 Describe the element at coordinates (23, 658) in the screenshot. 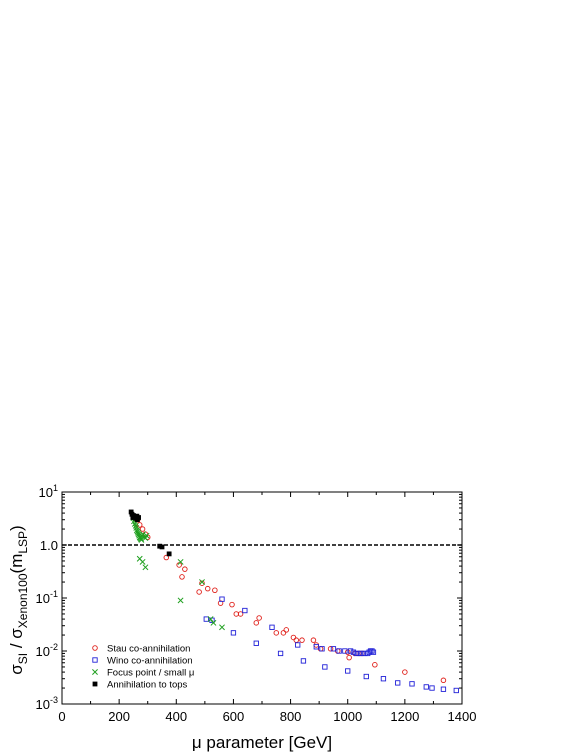

I see `y-title-sub-si: SI` at that location.